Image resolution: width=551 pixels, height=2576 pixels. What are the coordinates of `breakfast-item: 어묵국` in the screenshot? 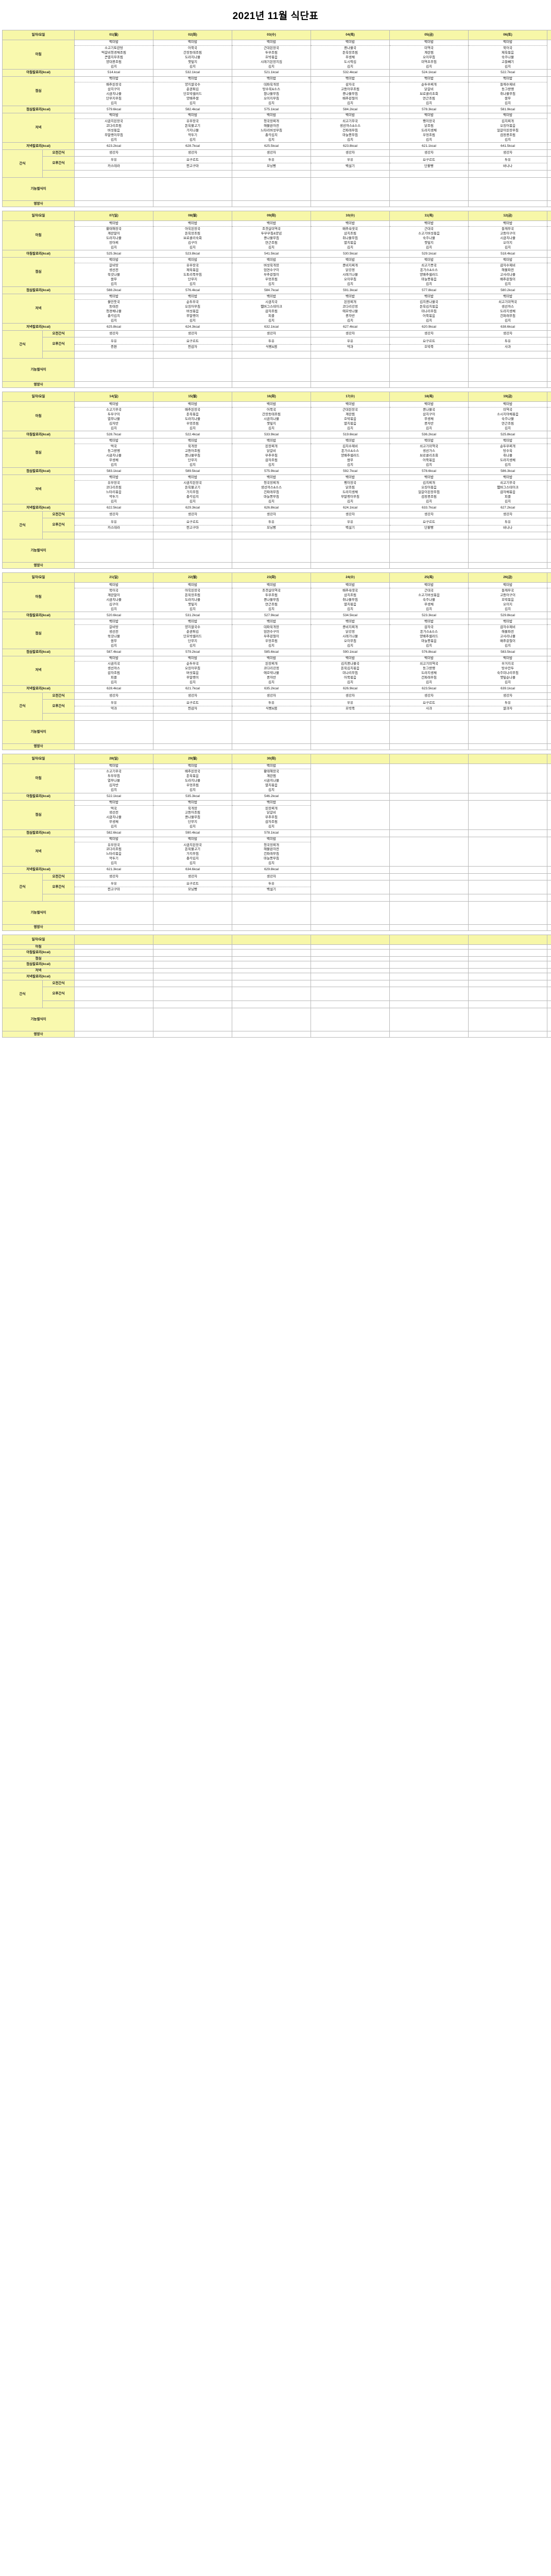 It's located at (192, 48).